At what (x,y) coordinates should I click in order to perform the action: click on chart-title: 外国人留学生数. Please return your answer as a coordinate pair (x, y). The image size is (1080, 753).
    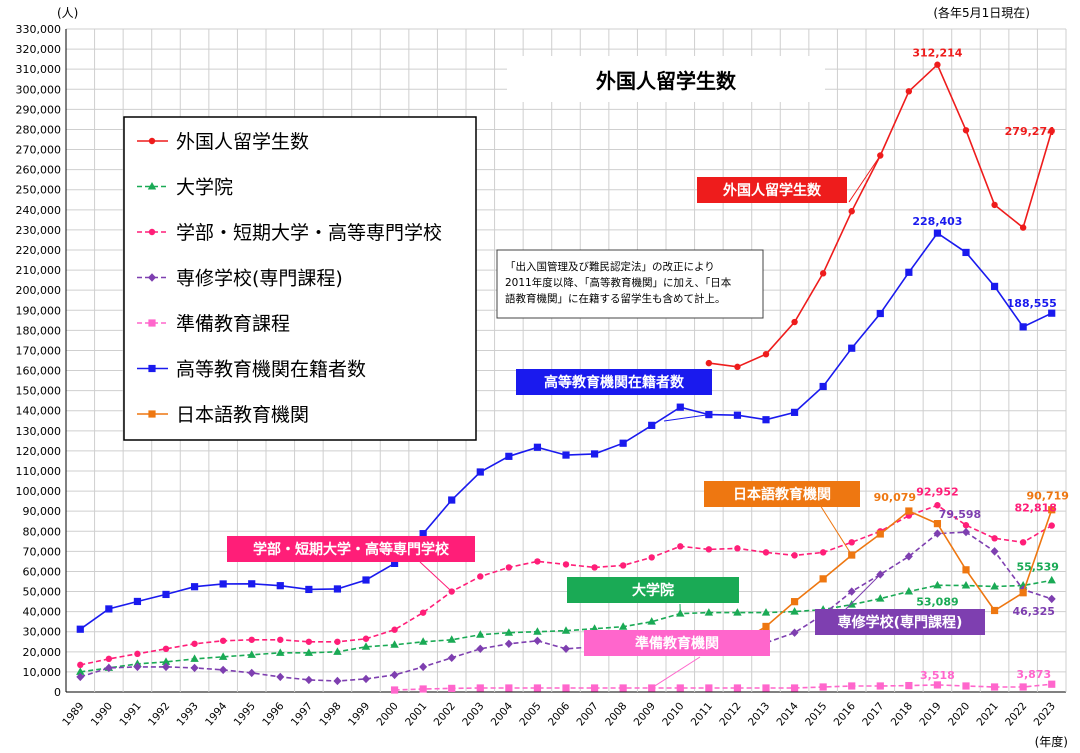
    Looking at the image, I should click on (666, 81).